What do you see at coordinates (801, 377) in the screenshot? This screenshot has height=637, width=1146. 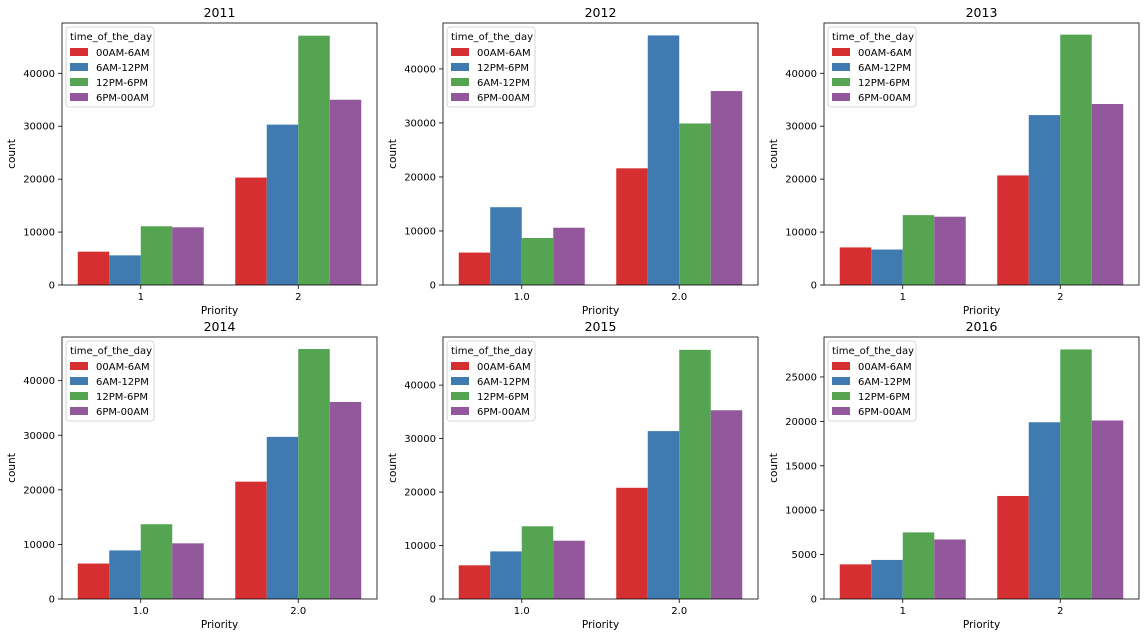 I see `y-tick-label: 25000` at bounding box center [801, 377].